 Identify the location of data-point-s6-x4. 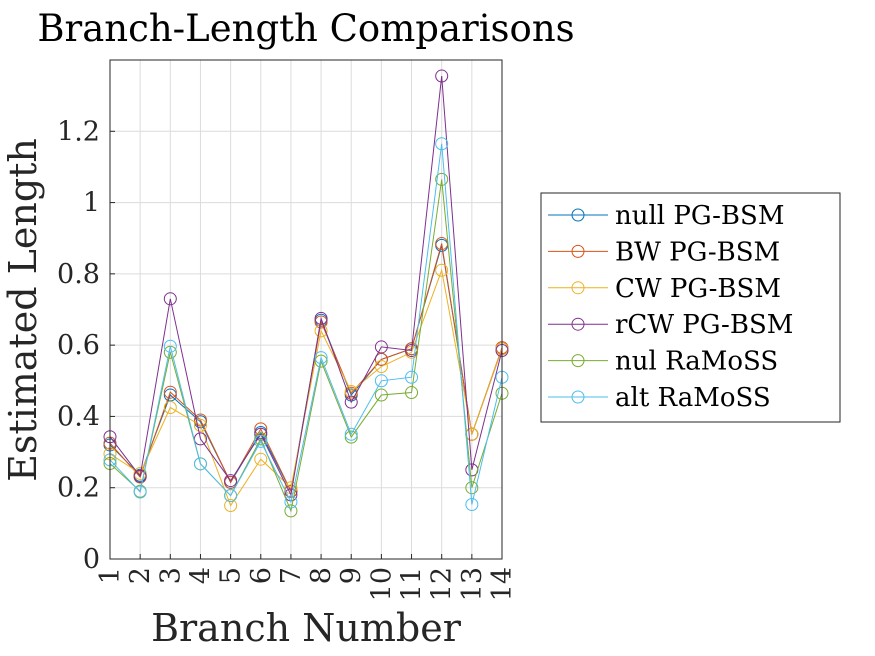
(200, 464).